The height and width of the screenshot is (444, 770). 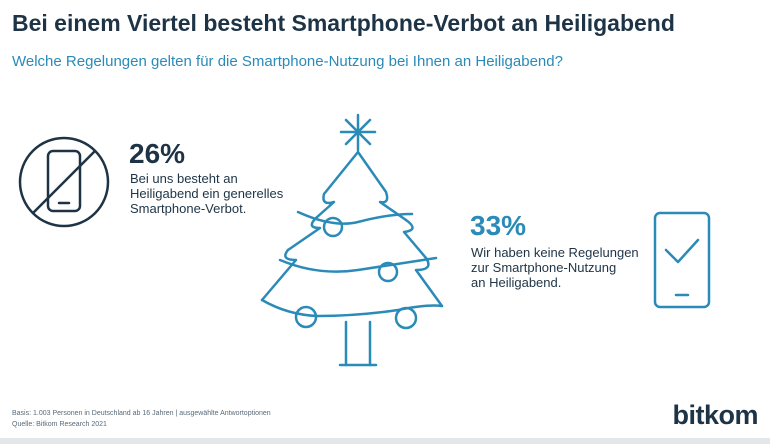 What do you see at coordinates (498, 225) in the screenshot?
I see `stat-value-no-rules: 33%` at bounding box center [498, 225].